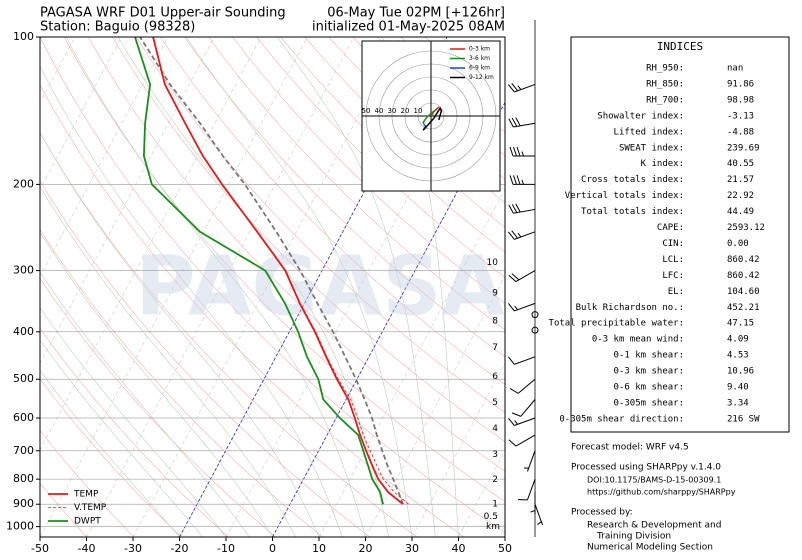 This screenshot has width=802, height=560. I want to click on index-label: Total totals index:, so click(632, 212).